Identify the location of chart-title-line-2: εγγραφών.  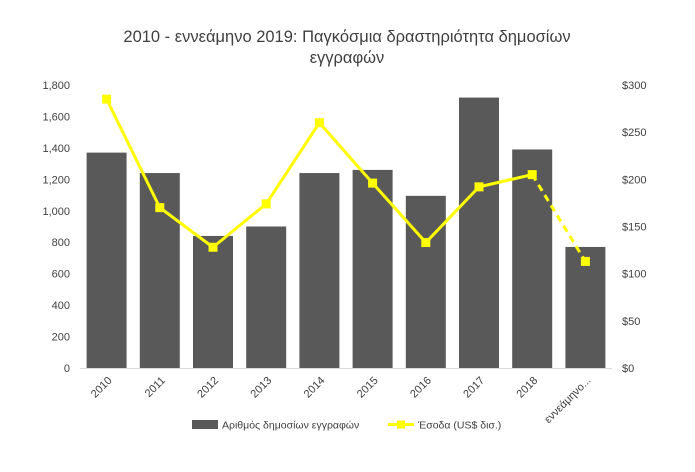
(347, 58).